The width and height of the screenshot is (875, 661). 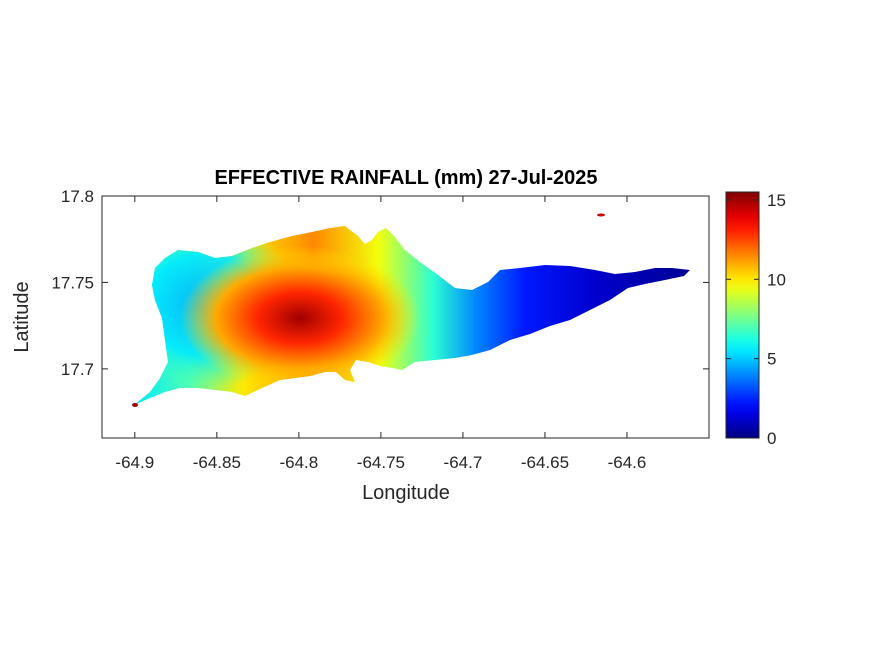 What do you see at coordinates (771, 359) in the screenshot?
I see `colorbar-tick-label: 5` at bounding box center [771, 359].